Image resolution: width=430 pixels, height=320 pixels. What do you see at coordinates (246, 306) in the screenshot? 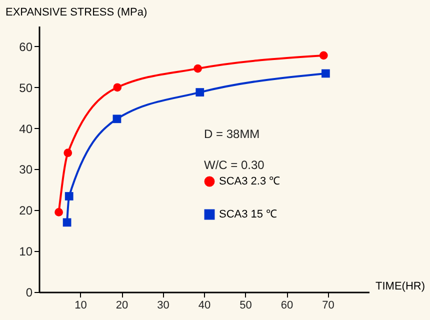
I see `x-tick-label: 50` at bounding box center [246, 306].